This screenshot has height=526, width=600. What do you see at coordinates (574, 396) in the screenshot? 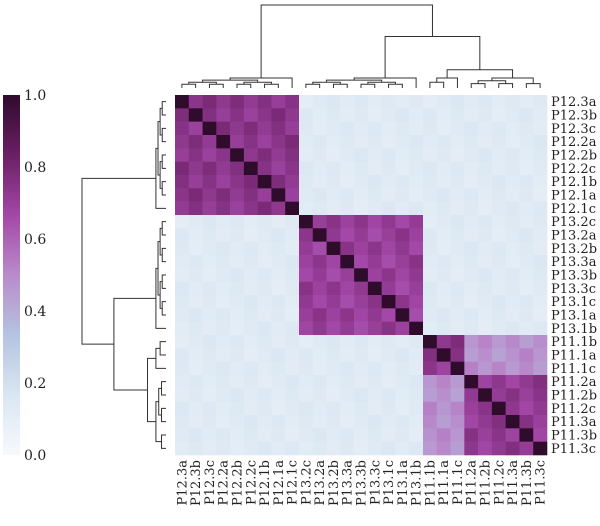
I see `row-label: P11.2b` at bounding box center [574, 396].